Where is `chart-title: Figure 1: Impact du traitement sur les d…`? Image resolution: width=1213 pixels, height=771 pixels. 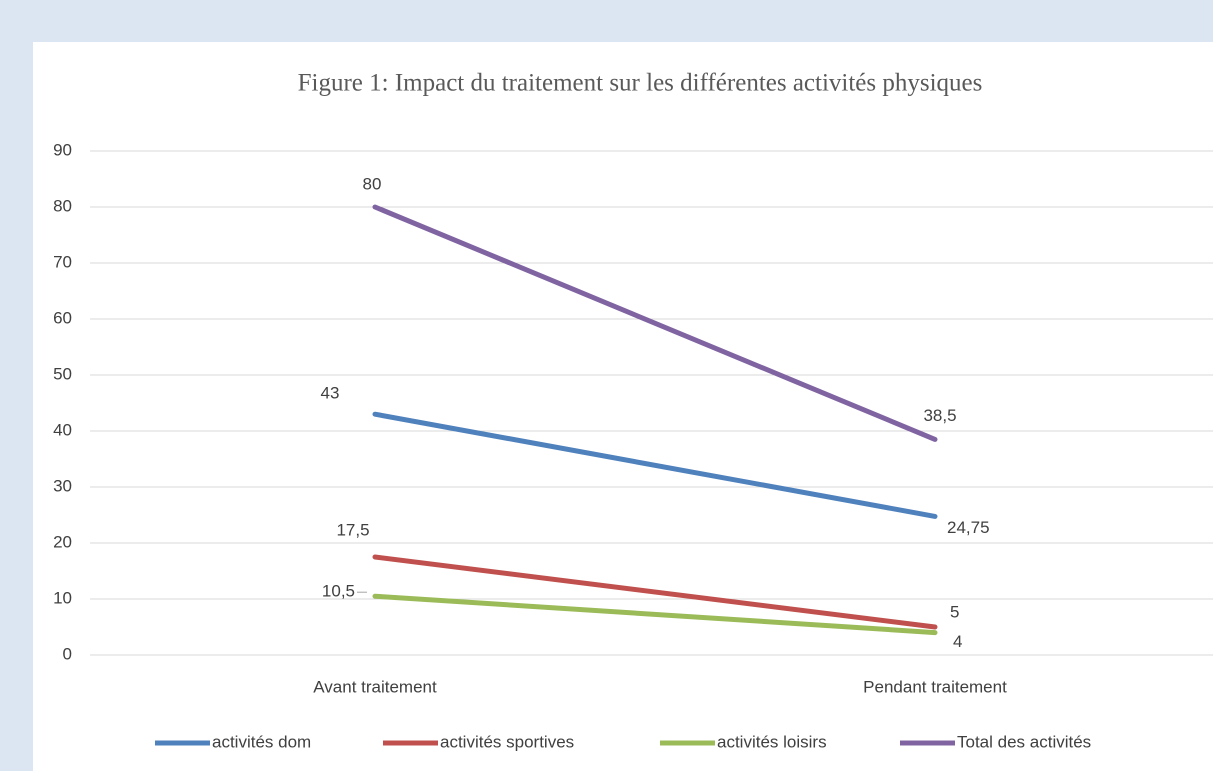 chart-title: Figure 1: Impact du traitement sur les d… is located at coordinates (640, 83).